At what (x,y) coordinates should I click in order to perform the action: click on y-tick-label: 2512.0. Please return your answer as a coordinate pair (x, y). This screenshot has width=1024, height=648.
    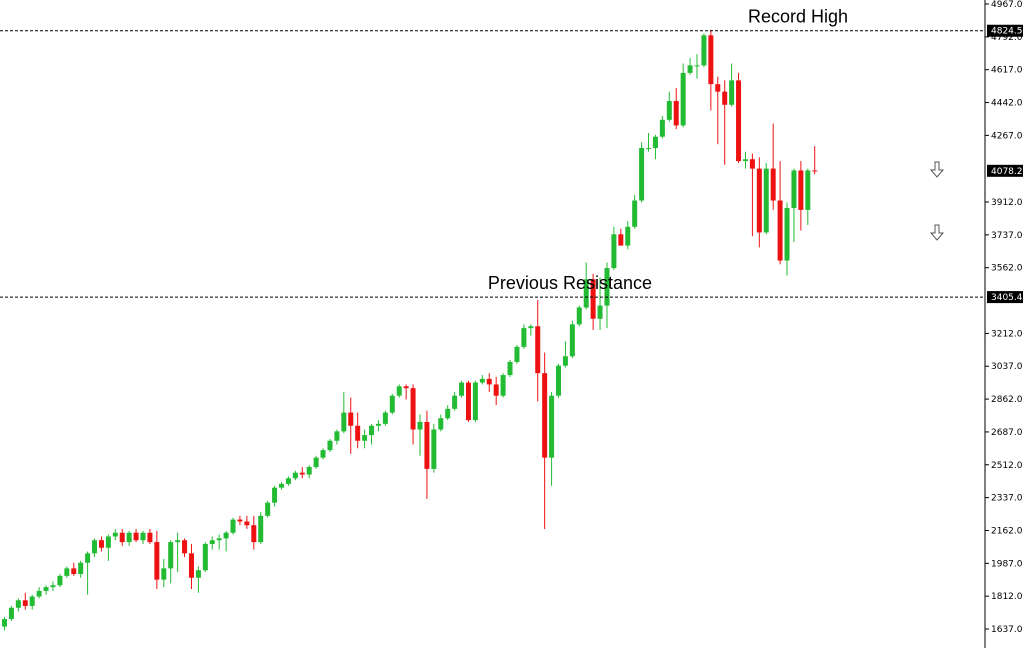
    Looking at the image, I should click on (1007, 466).